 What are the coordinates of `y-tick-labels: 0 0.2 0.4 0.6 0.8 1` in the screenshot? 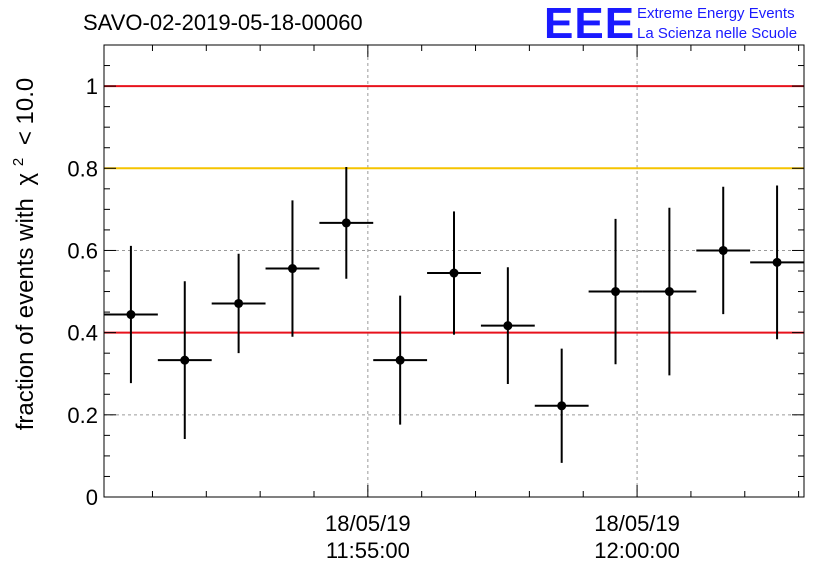 It's located at (82, 292).